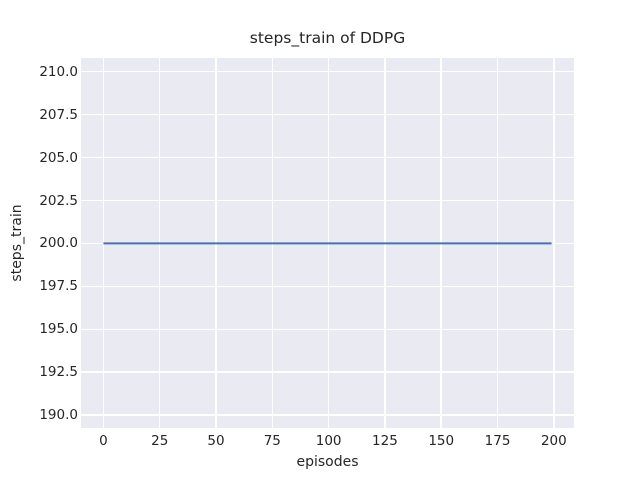 The height and width of the screenshot is (480, 640). I want to click on x-tick-label: 75, so click(272, 441).